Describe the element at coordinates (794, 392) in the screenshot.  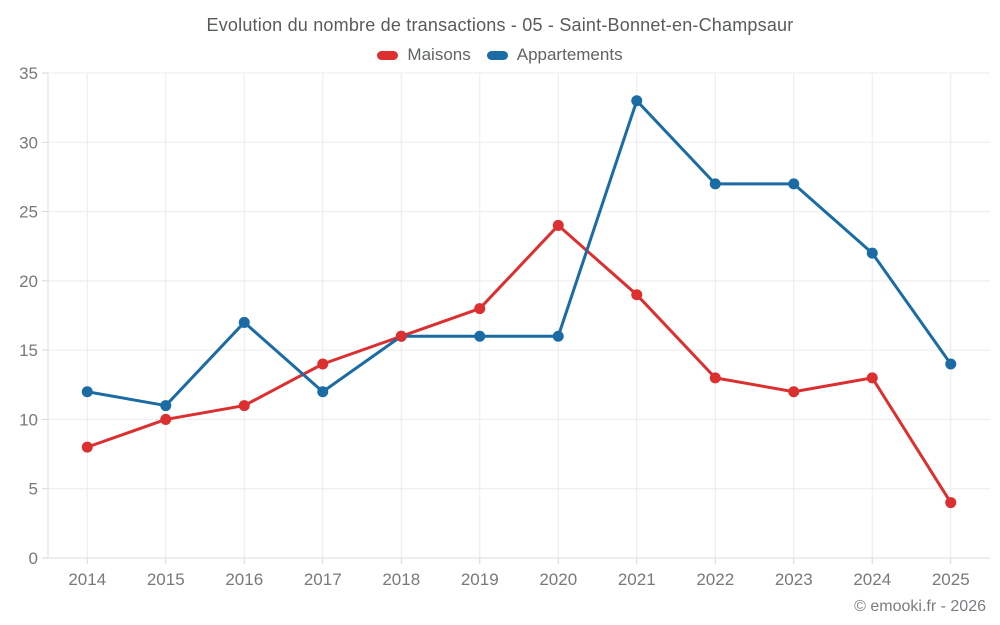
I see `data-point-maisons-2023` at that location.